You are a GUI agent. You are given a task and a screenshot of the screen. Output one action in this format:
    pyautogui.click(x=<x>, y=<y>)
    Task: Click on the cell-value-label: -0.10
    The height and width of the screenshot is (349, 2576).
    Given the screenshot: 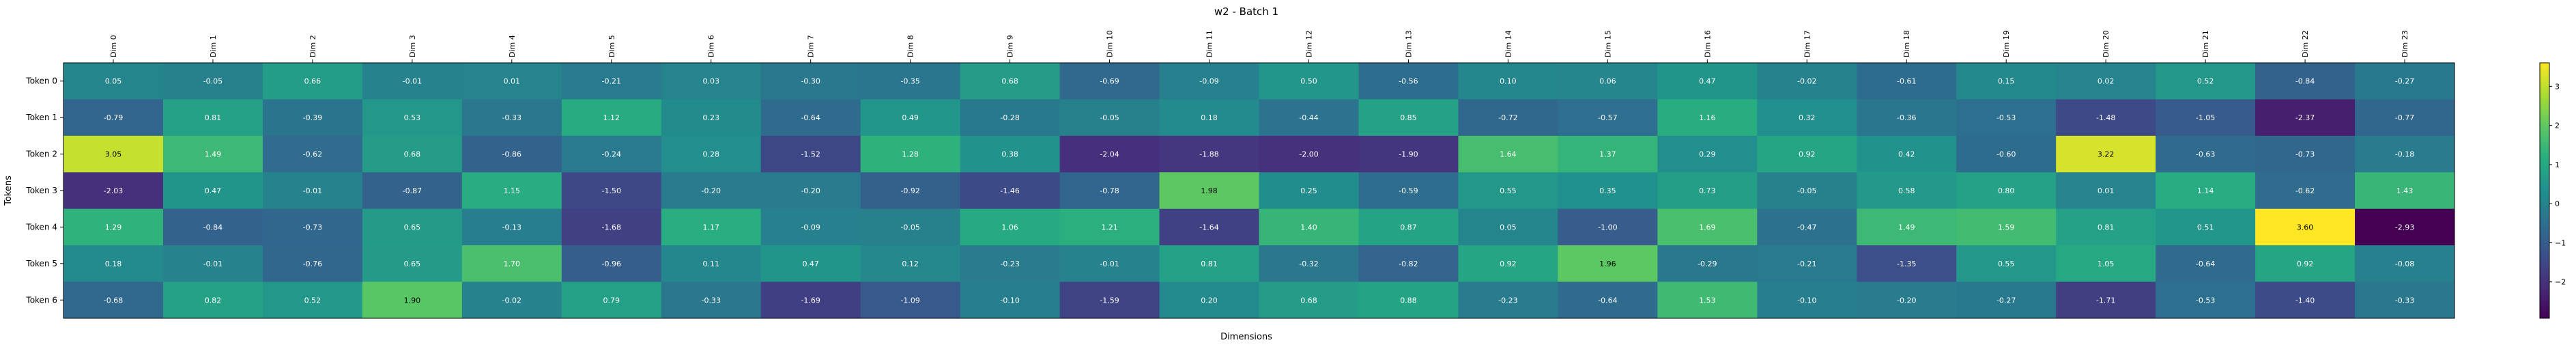 What is the action you would take?
    pyautogui.click(x=1009, y=300)
    